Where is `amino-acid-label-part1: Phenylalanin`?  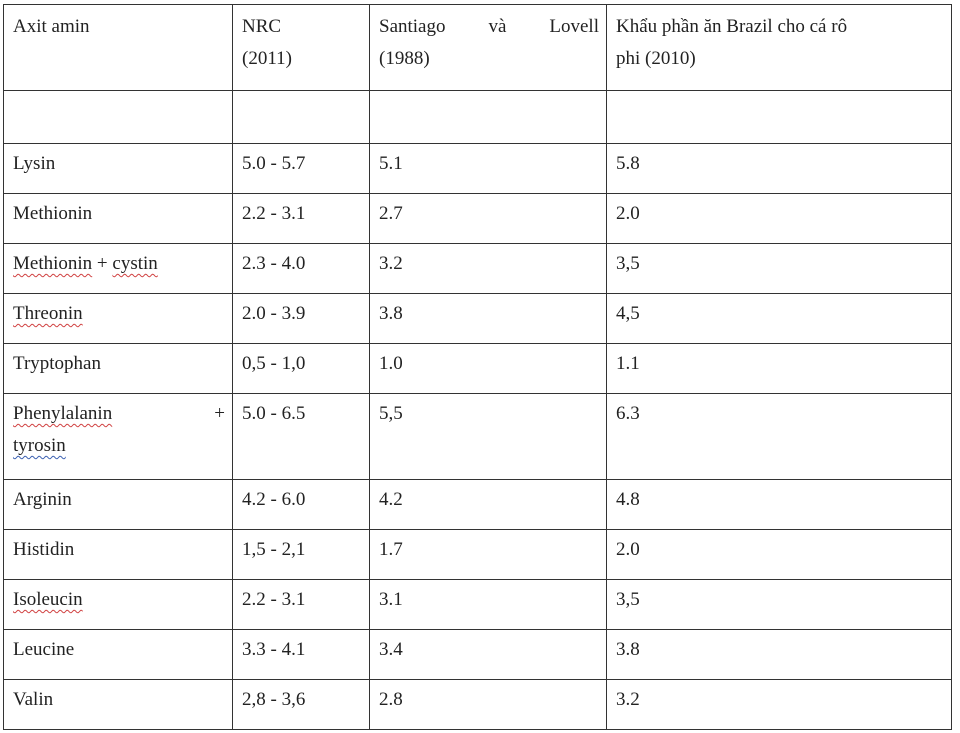
amino-acid-label-part1: Phenylalanin is located at coordinates (63, 413).